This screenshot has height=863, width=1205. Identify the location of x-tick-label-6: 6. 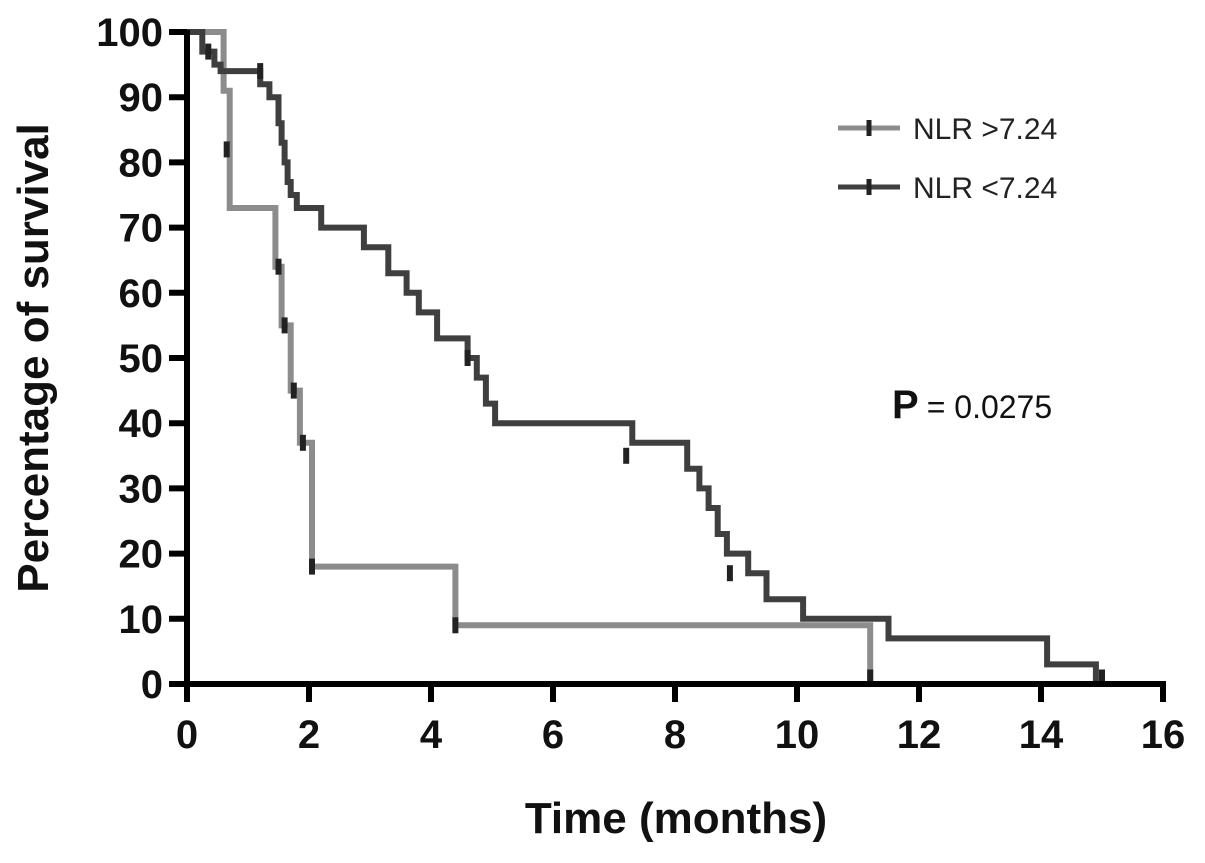
(553, 735).